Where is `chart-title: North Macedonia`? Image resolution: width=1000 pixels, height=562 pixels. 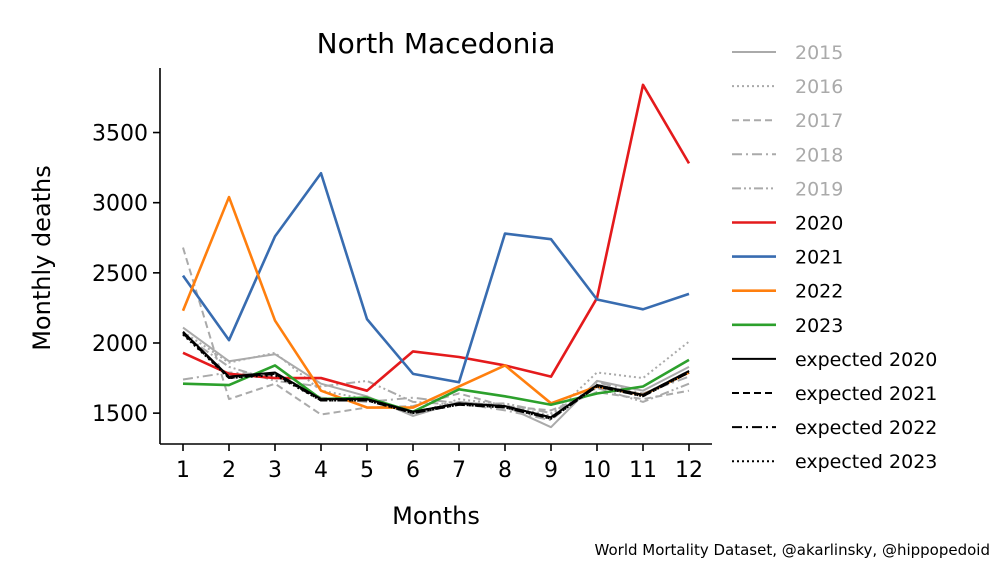
chart-title: North Macedonia is located at coordinates (436, 43).